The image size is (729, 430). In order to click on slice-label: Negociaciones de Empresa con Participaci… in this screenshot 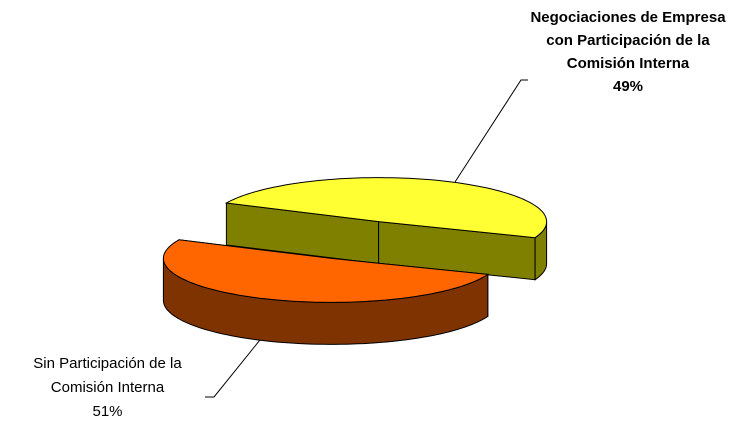, I will do `click(628, 52)`.